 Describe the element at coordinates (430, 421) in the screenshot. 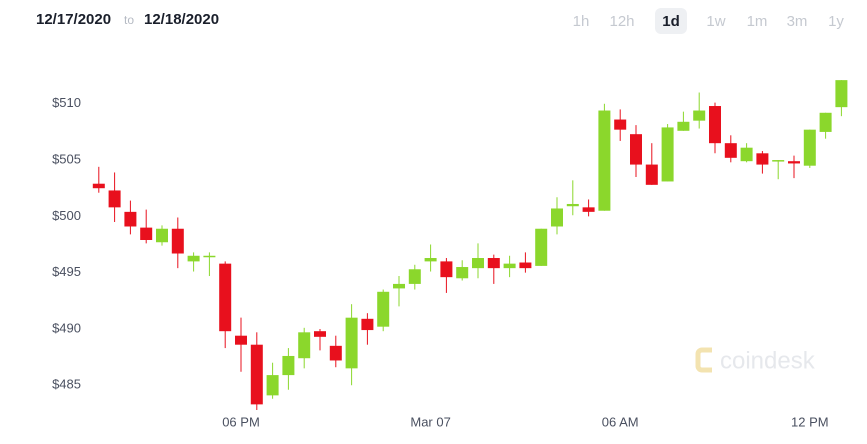

I see `x-tick-label: Mar 07` at that location.